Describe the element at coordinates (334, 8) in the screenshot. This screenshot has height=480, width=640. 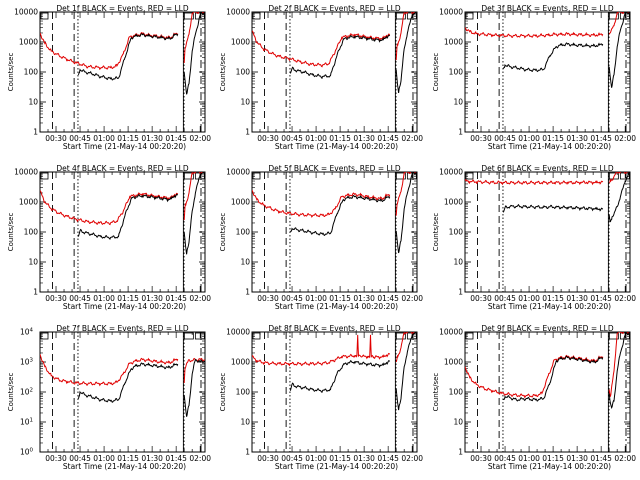
I see `panel-title: Det 2f BLACK = Events, RED = LLD` at that location.